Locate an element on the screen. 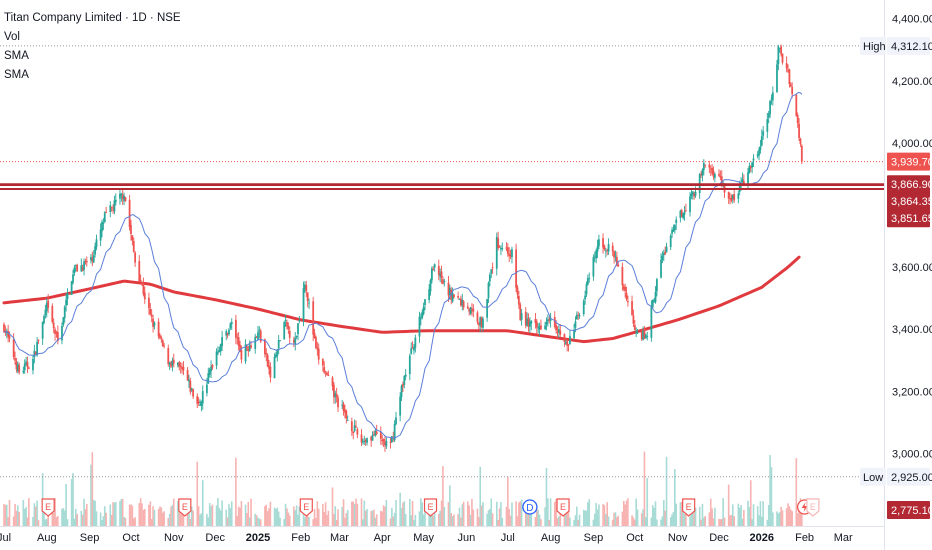 The width and height of the screenshot is (932, 550). price-tick-label: 4,000.00 is located at coordinates (912, 144).